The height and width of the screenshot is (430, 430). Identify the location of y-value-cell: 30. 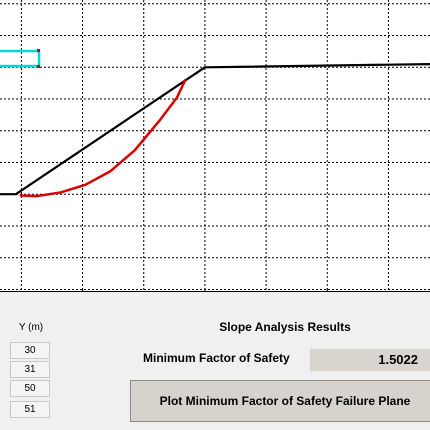
(30, 350).